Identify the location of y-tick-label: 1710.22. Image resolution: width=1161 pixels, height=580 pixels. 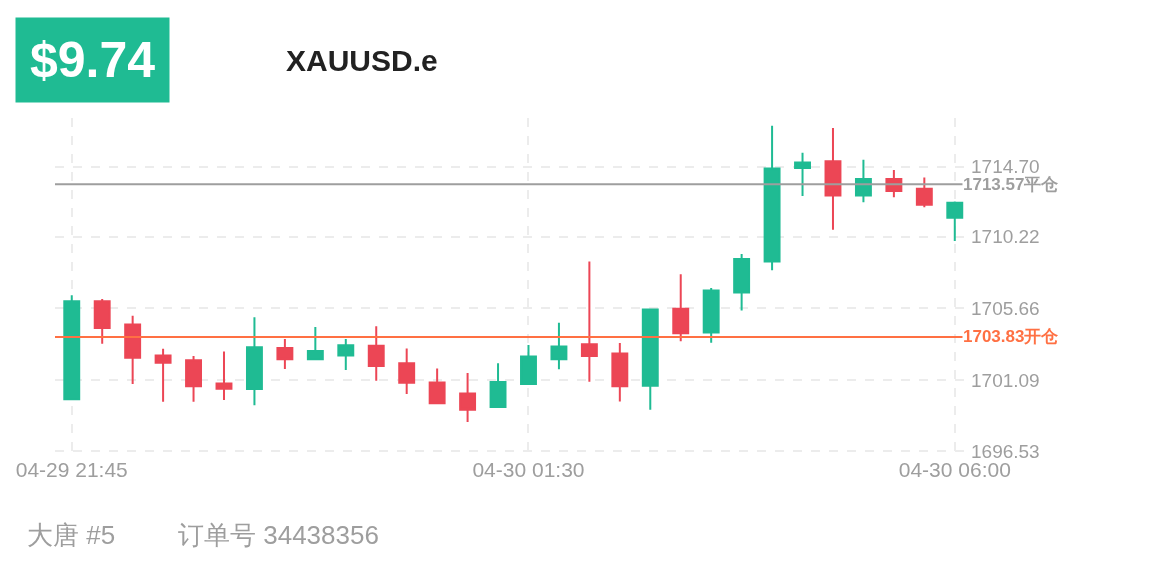
(1005, 237).